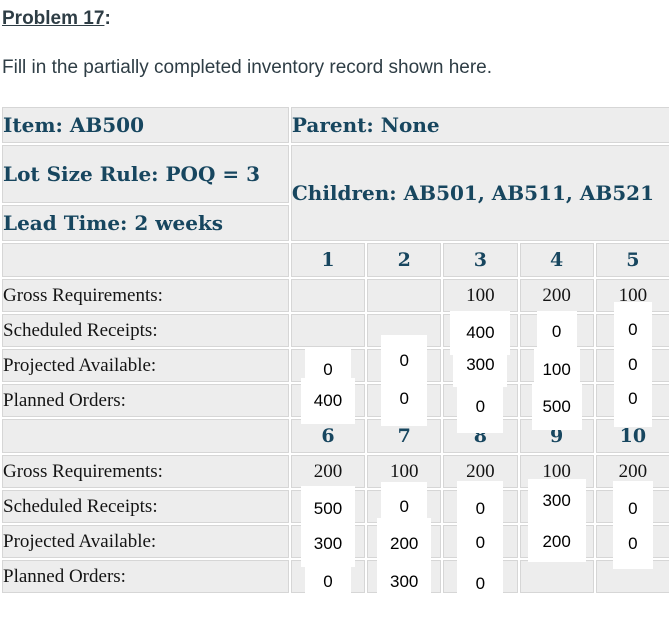 The height and width of the screenshot is (626, 669). What do you see at coordinates (145, 223) in the screenshot?
I see `lead-time-cell: Lead Time: 2 weeks` at bounding box center [145, 223].